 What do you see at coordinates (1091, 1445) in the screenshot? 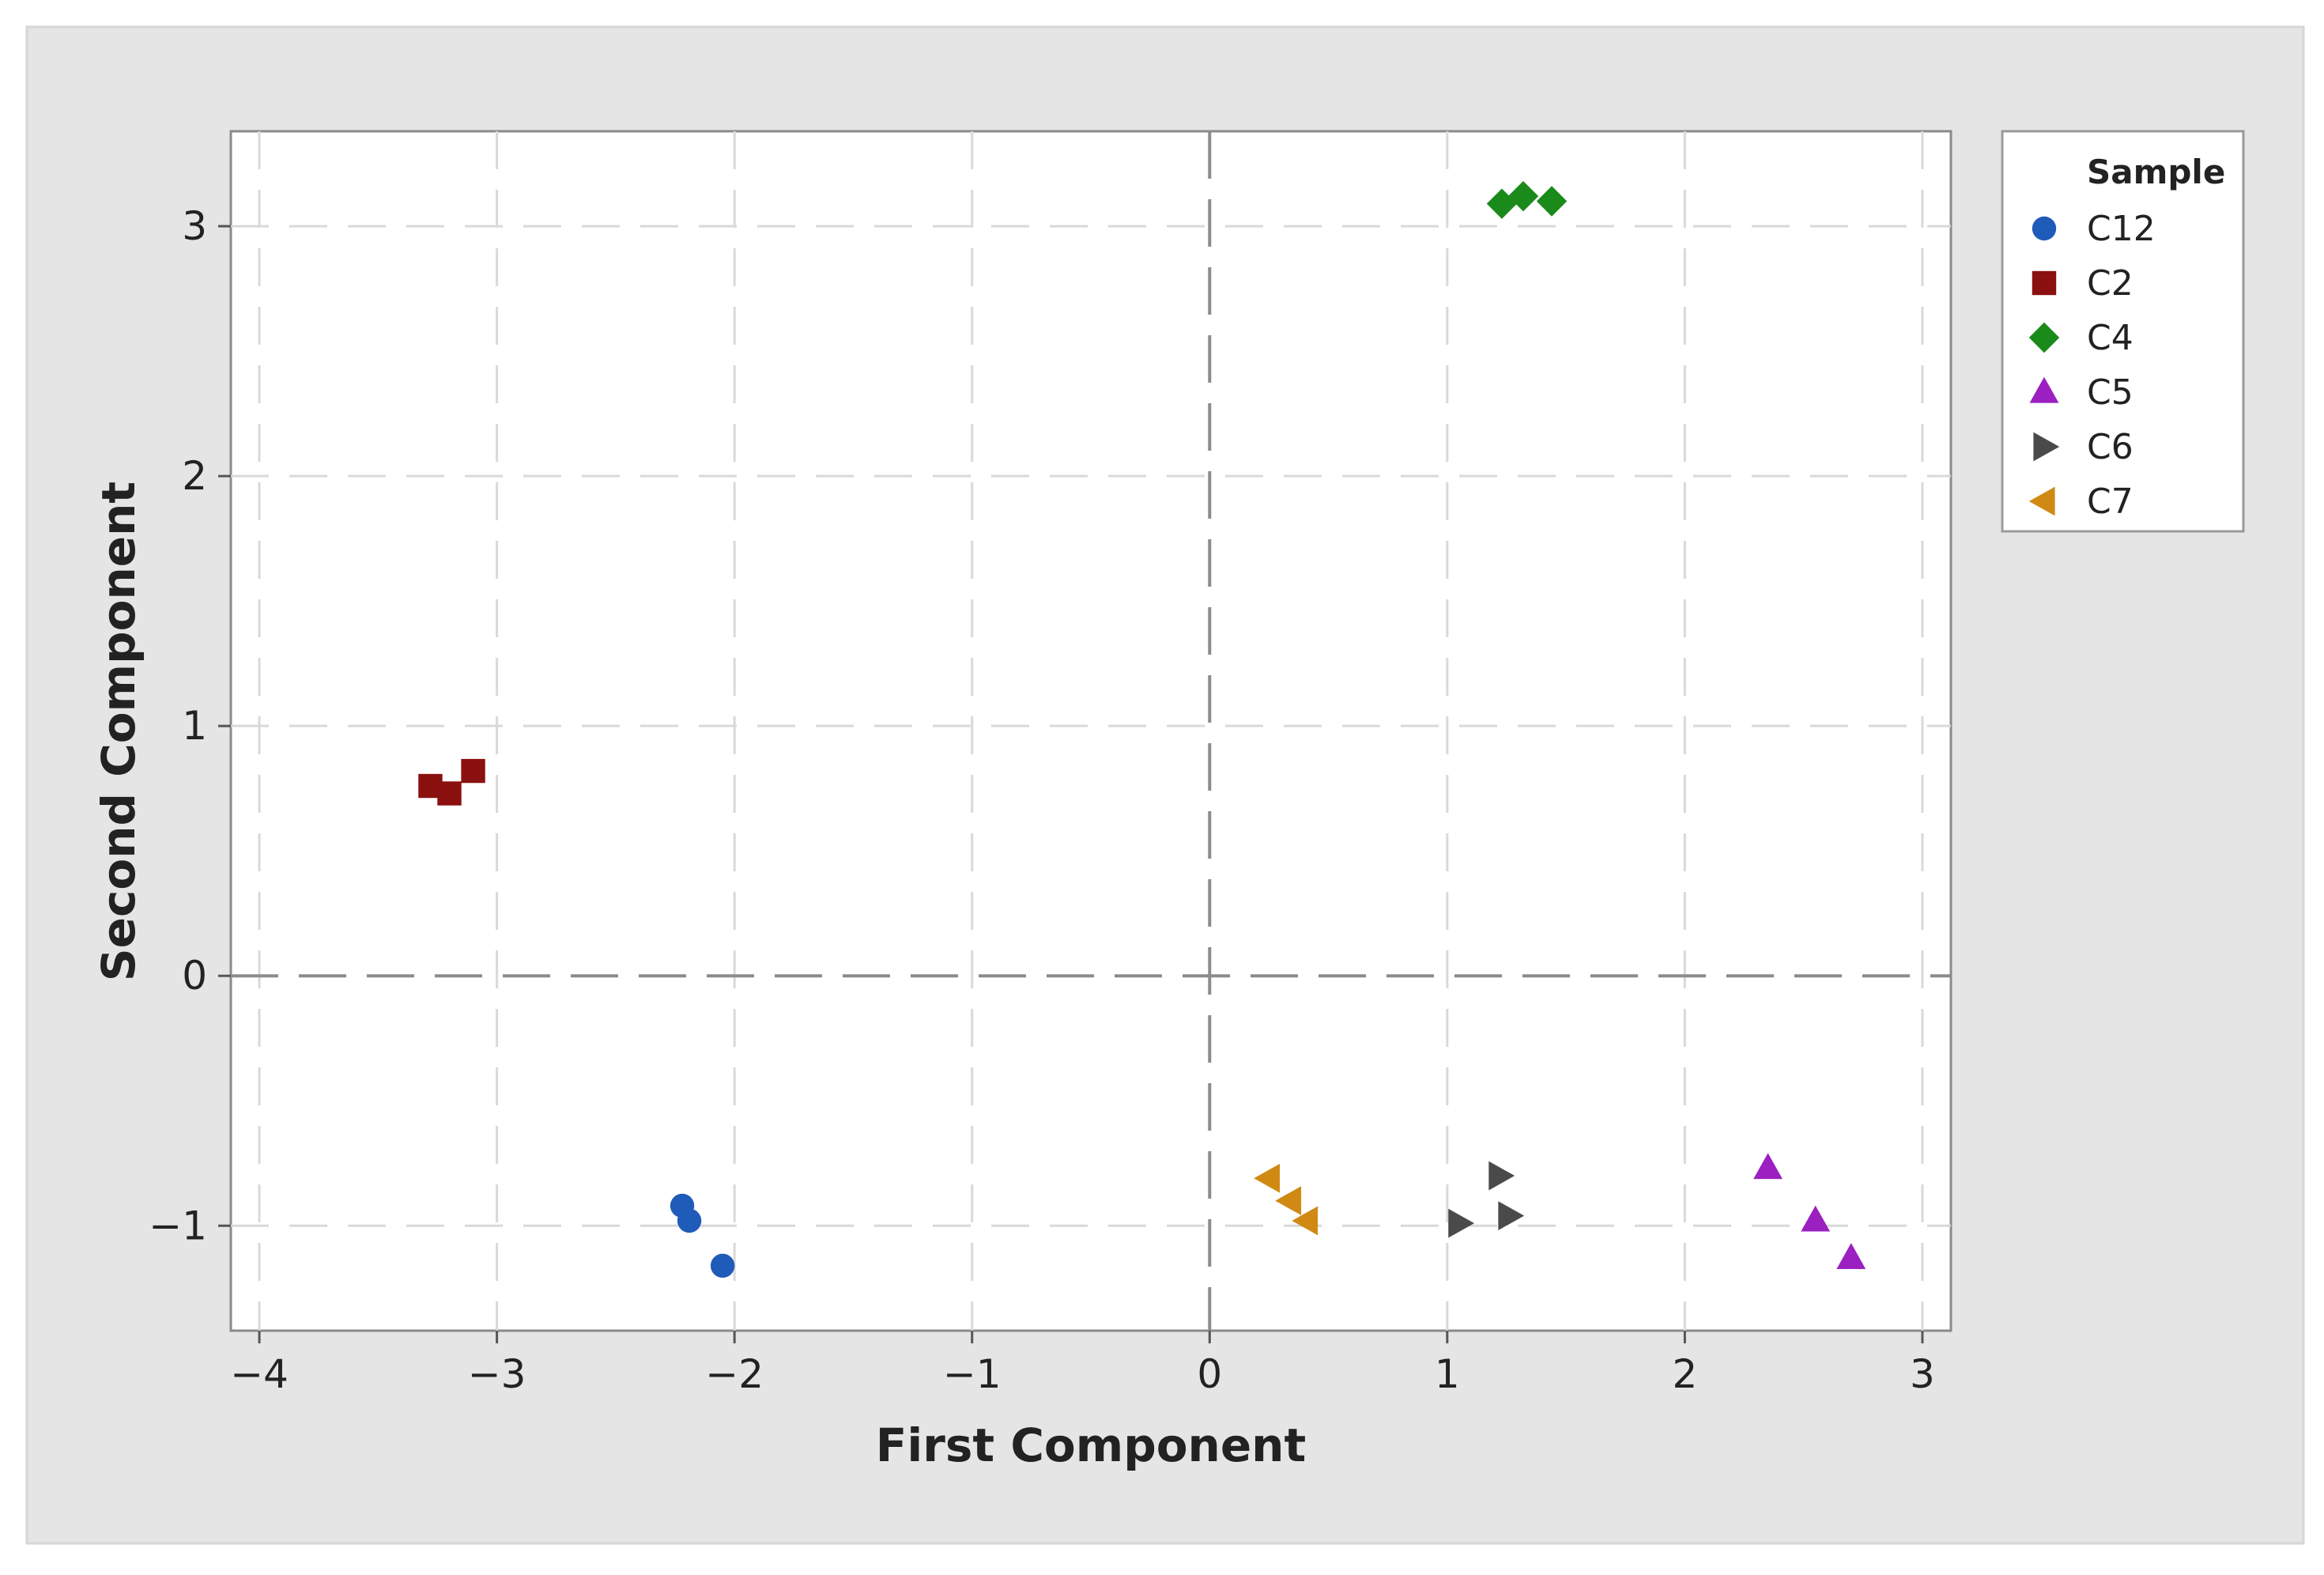
I see `x-axis-label: First Component` at bounding box center [1091, 1445].